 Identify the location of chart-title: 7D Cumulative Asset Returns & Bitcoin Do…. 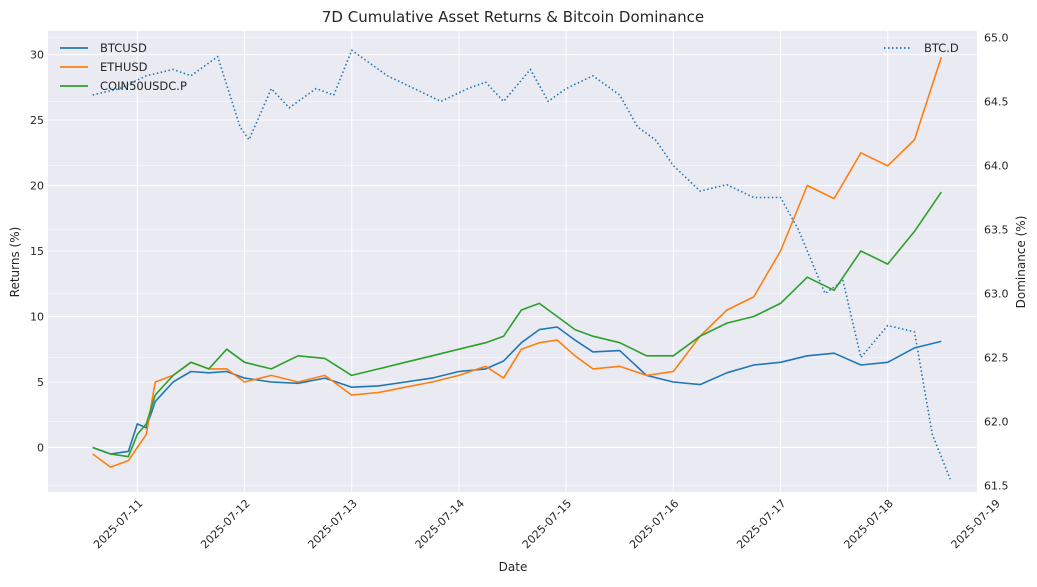
(513, 17).